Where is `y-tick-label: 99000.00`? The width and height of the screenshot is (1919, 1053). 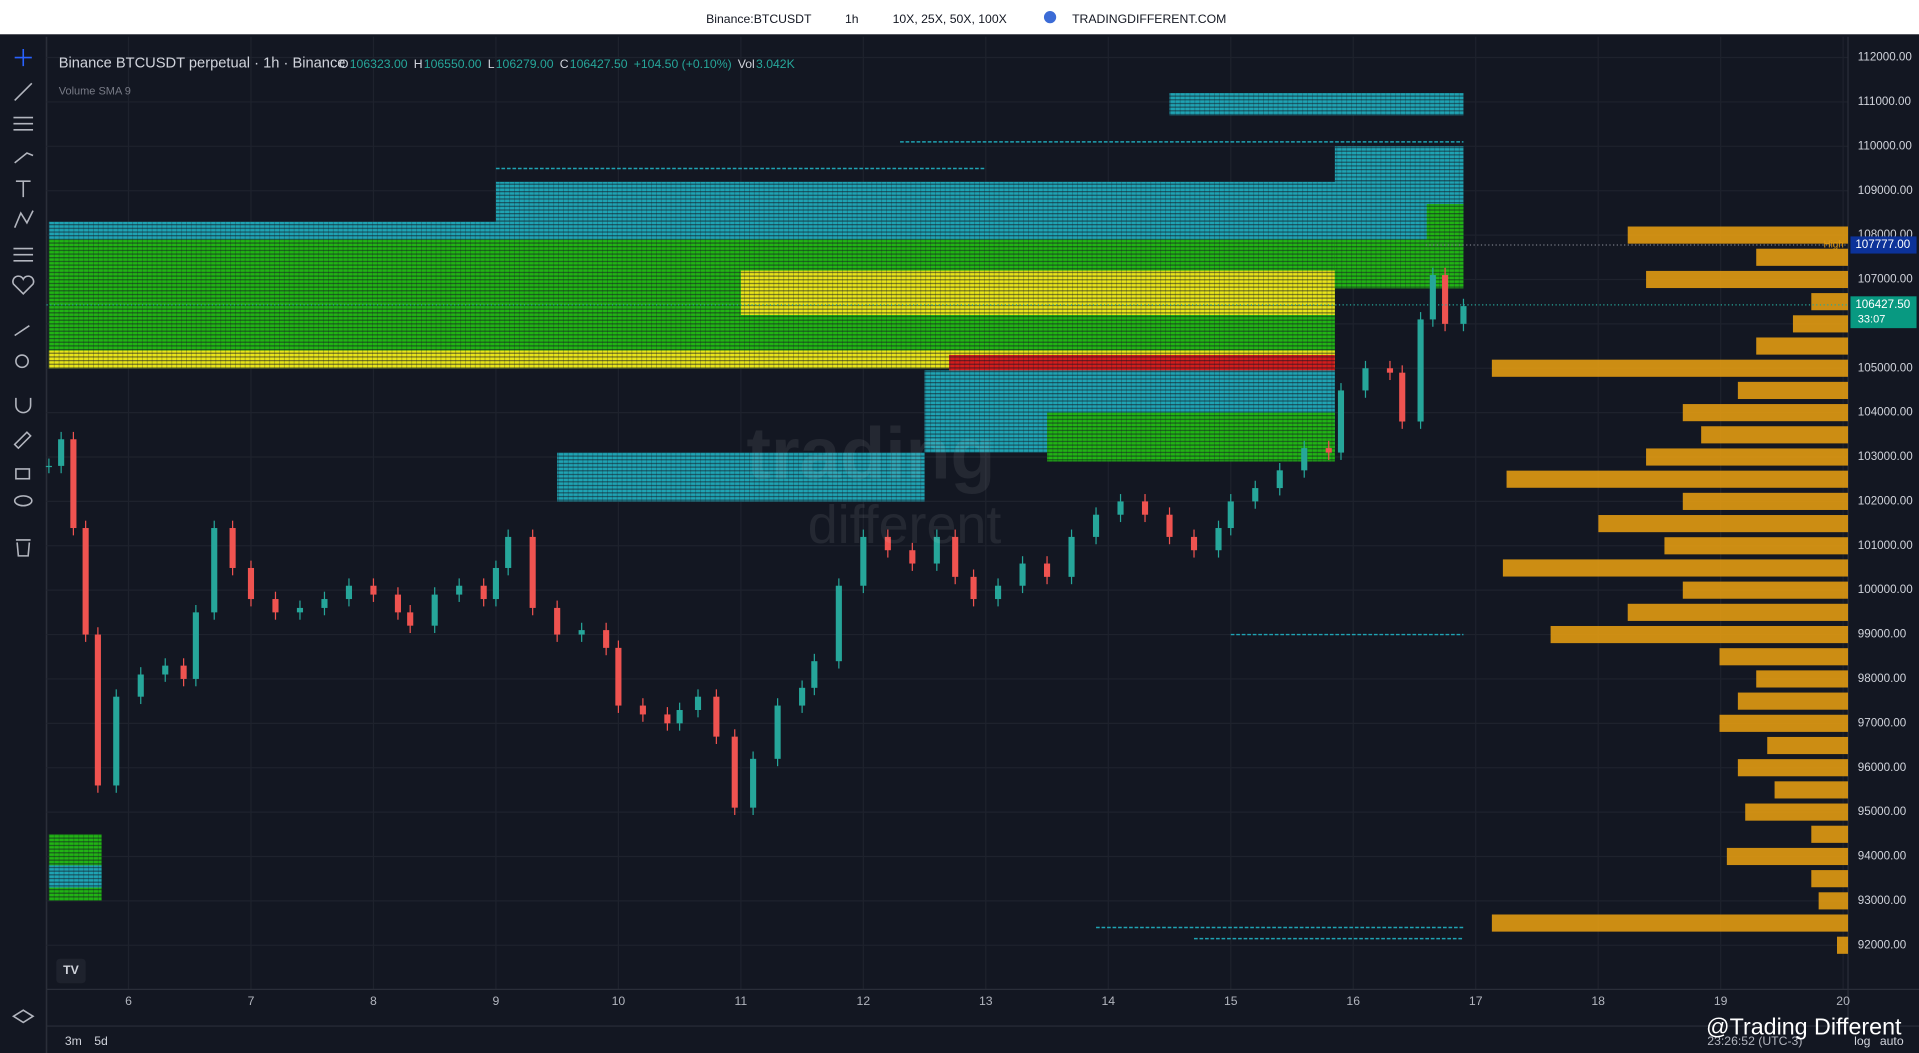
y-tick-label: 99000.00 is located at coordinates (1882, 634).